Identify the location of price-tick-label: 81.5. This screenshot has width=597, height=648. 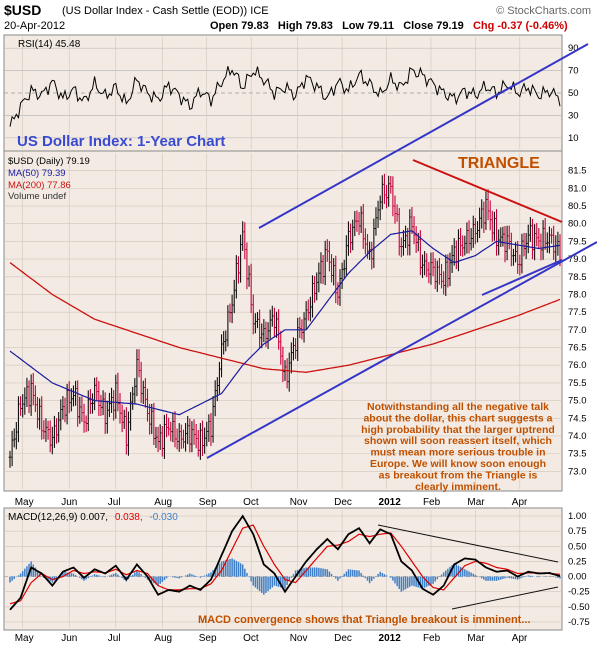
(577, 171).